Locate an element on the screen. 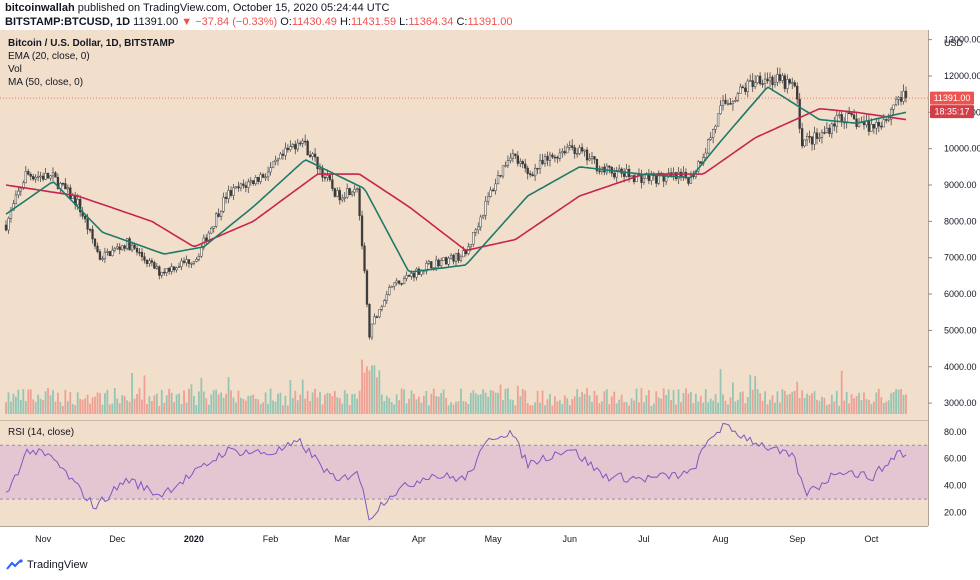 The width and height of the screenshot is (980, 580). rsi-axis: 80.00 60.00 40.00 20.00 is located at coordinates (955, 472).